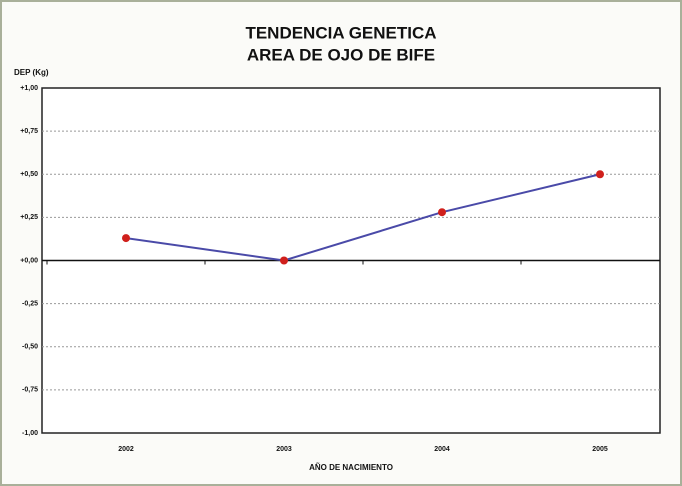 This screenshot has width=682, height=486. Describe the element at coordinates (284, 449) in the screenshot. I see `x-tick-label: 2003` at that location.